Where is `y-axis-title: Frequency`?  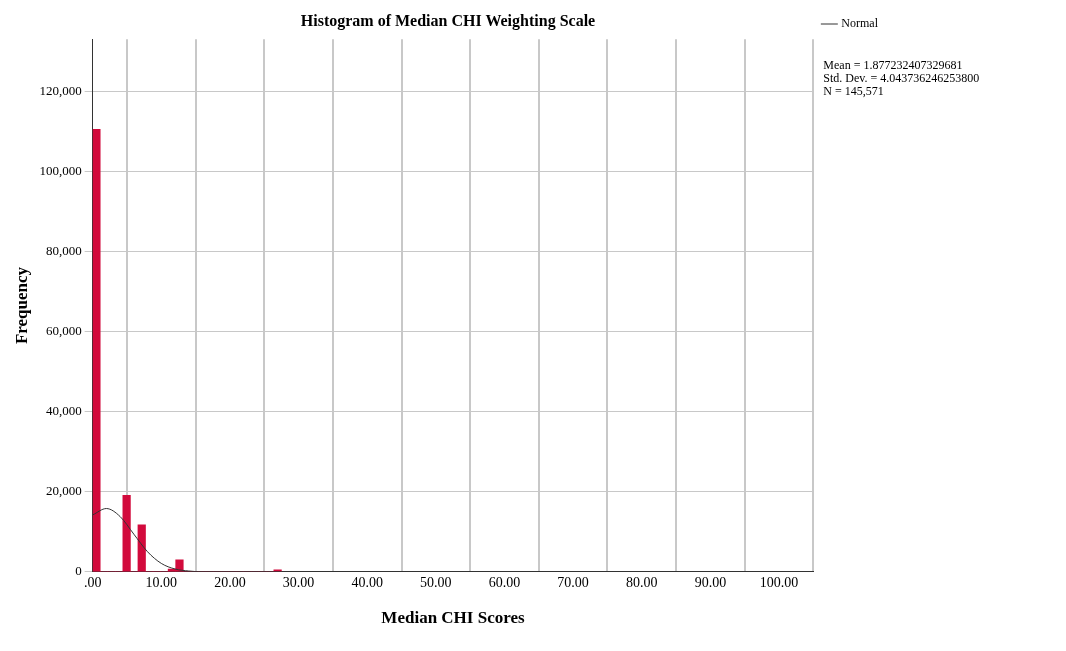 y-axis-title: Frequency is located at coordinates (21, 305).